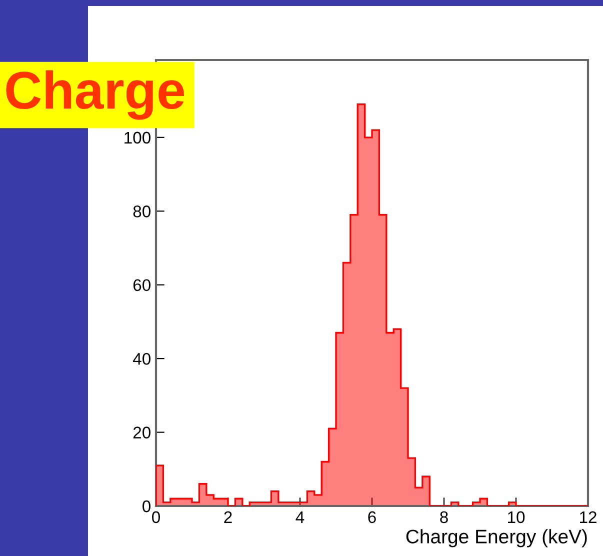 This screenshot has height=556, width=603. Describe the element at coordinates (372, 517) in the screenshot. I see `x-tick-label: 6` at that location.